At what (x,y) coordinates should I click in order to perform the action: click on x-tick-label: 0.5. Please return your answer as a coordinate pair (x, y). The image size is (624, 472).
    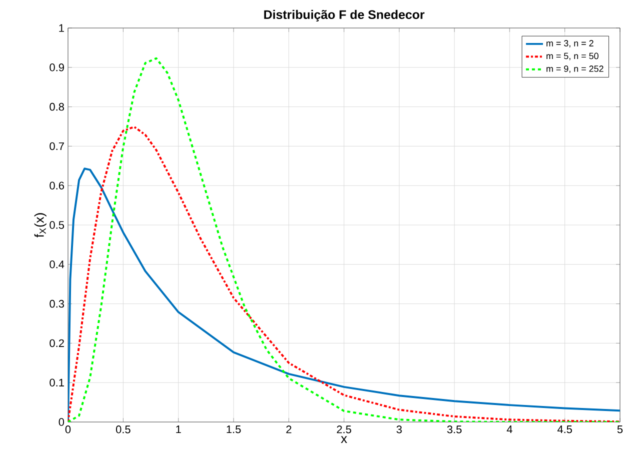
    Looking at the image, I should click on (123, 430).